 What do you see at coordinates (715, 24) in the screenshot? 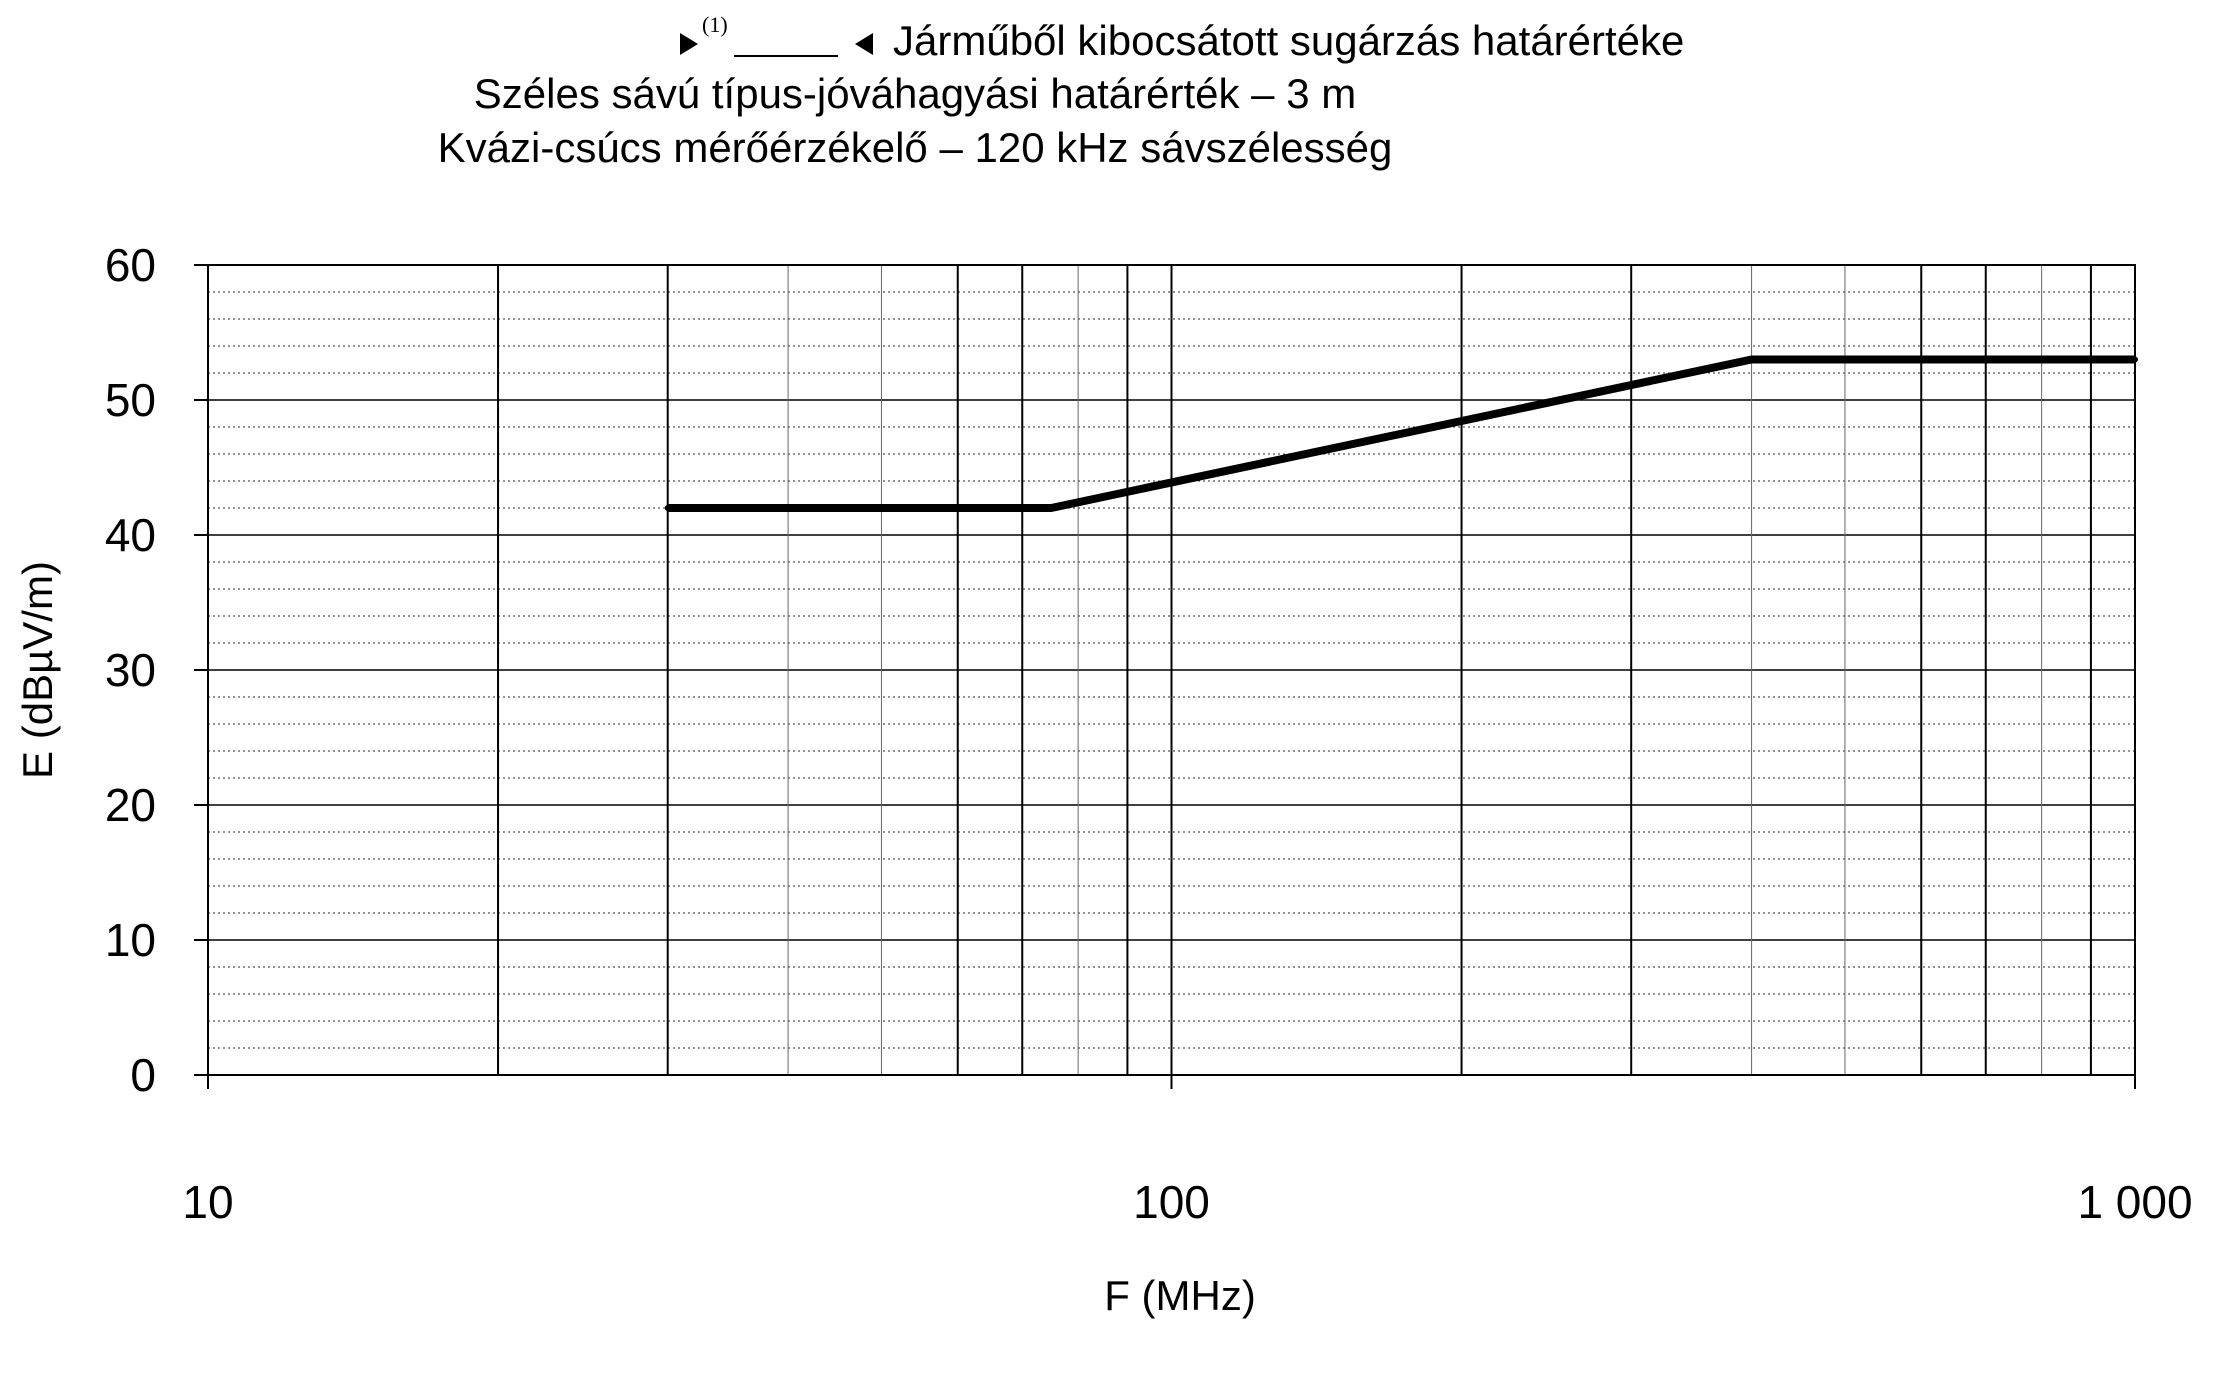
I see `title-footnote-marker: (1)` at bounding box center [715, 24].